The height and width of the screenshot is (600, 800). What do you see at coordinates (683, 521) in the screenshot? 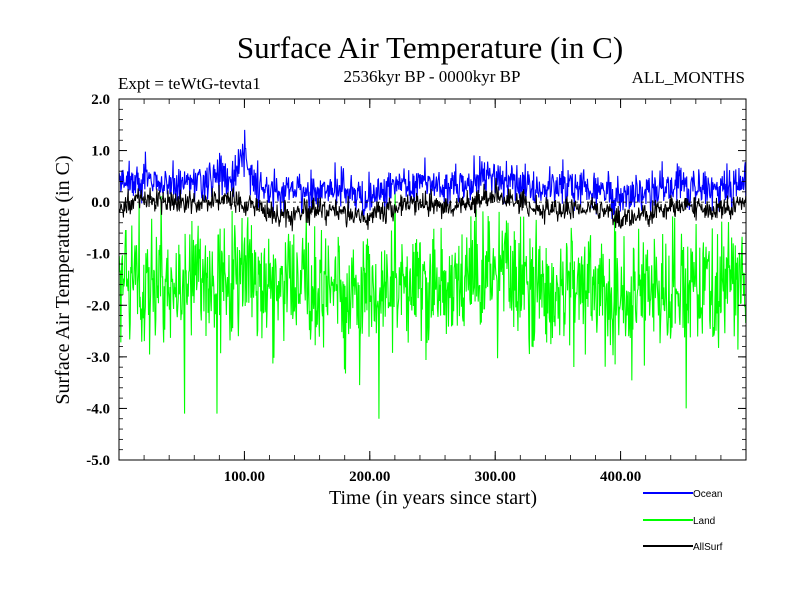
I see `legend: Ocean Land AllSurf` at bounding box center [683, 521].